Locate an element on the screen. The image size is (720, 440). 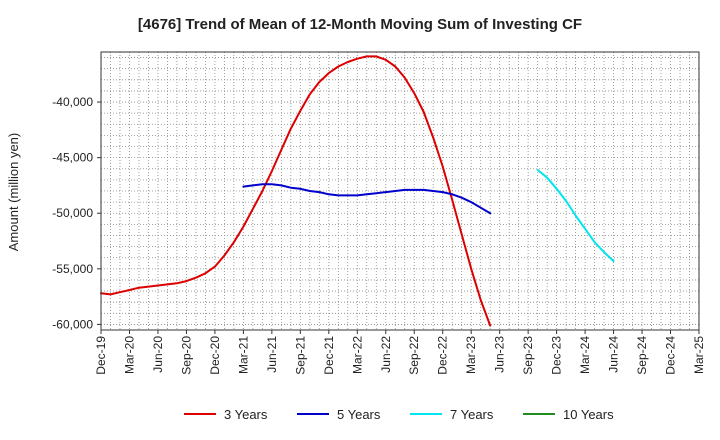
x-tick-label: Jun-20 is located at coordinates (158, 354).